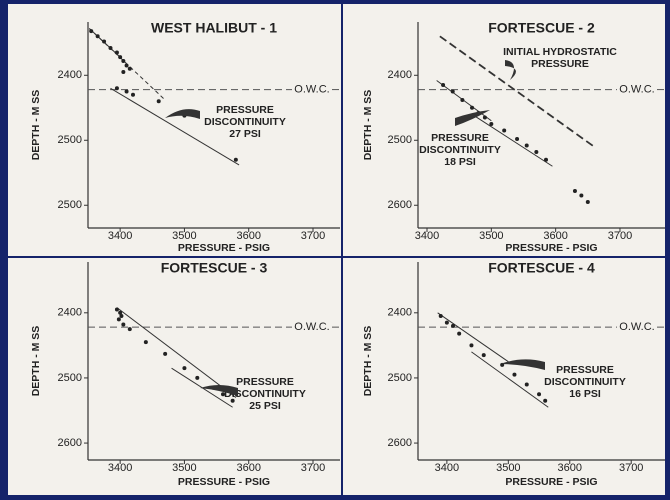  I want to click on chart-title: FORTESCUE - 2, so click(541, 28).